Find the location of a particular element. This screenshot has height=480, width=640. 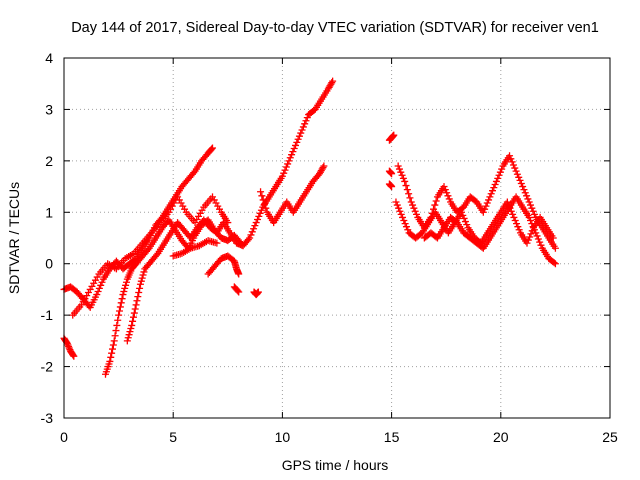

x-axis-label: GPS time / hours is located at coordinates (335, 465).